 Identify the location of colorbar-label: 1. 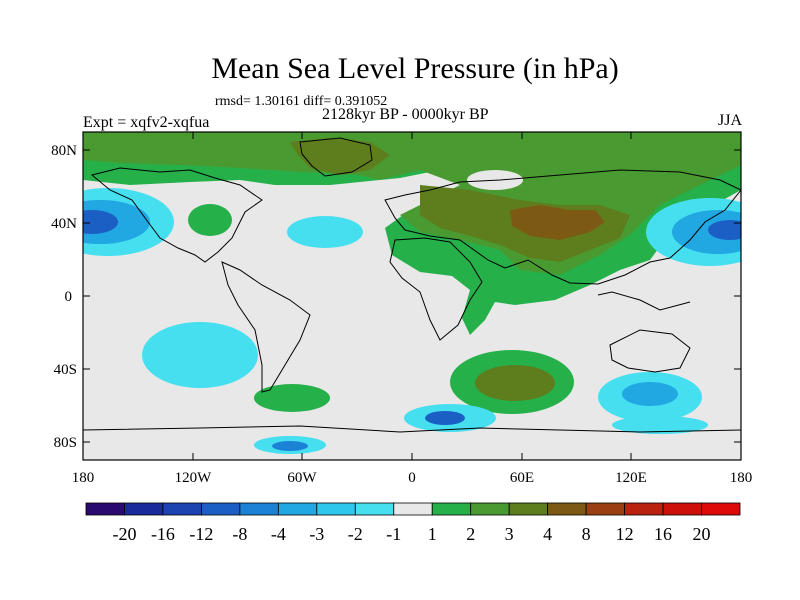
(432, 534).